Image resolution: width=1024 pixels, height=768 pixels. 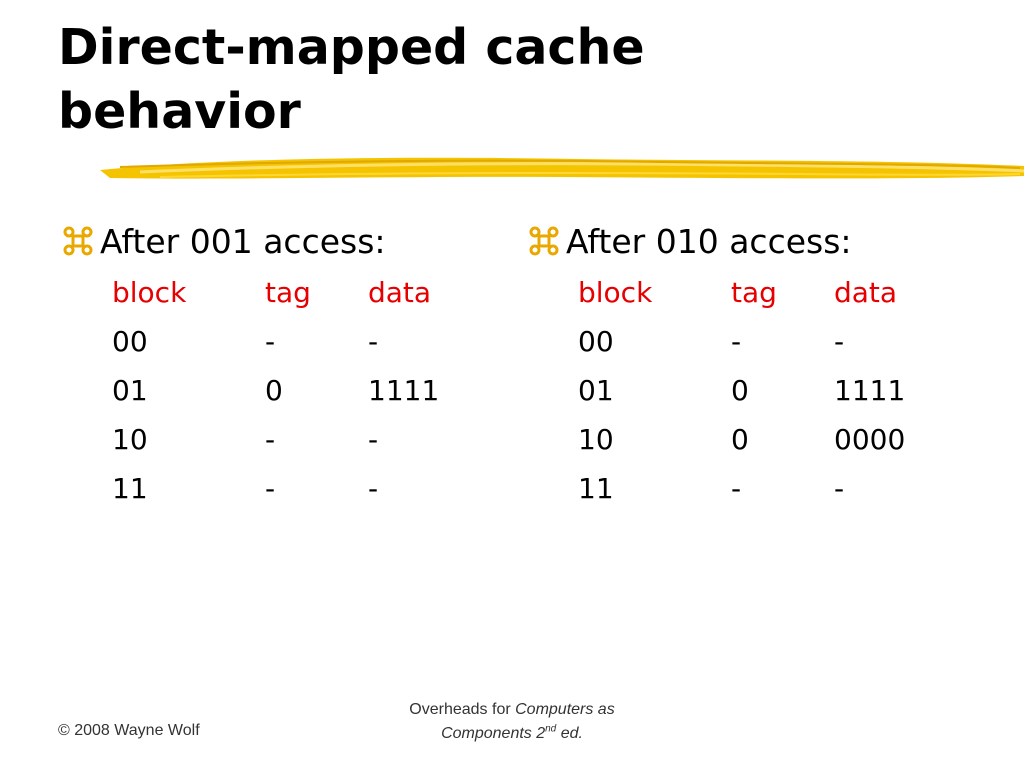 What do you see at coordinates (565, 709) in the screenshot?
I see `footer-book-title-part-1: Computers as` at bounding box center [565, 709].